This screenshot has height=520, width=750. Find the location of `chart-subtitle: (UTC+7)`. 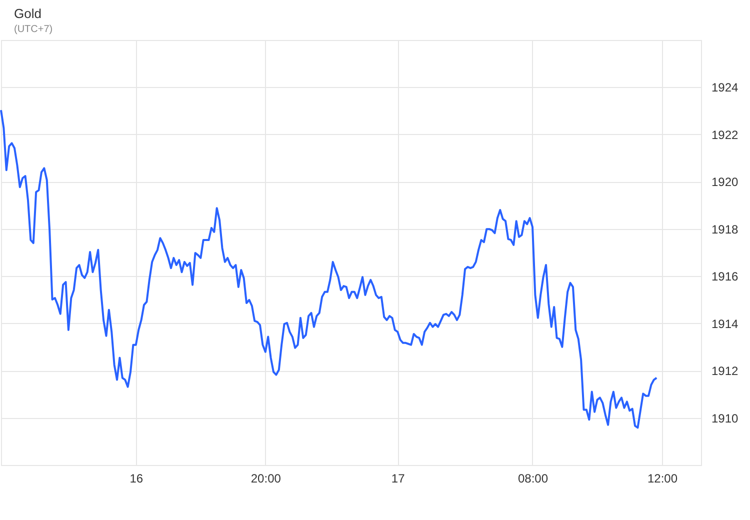

chart-subtitle: (UTC+7) is located at coordinates (33, 29).